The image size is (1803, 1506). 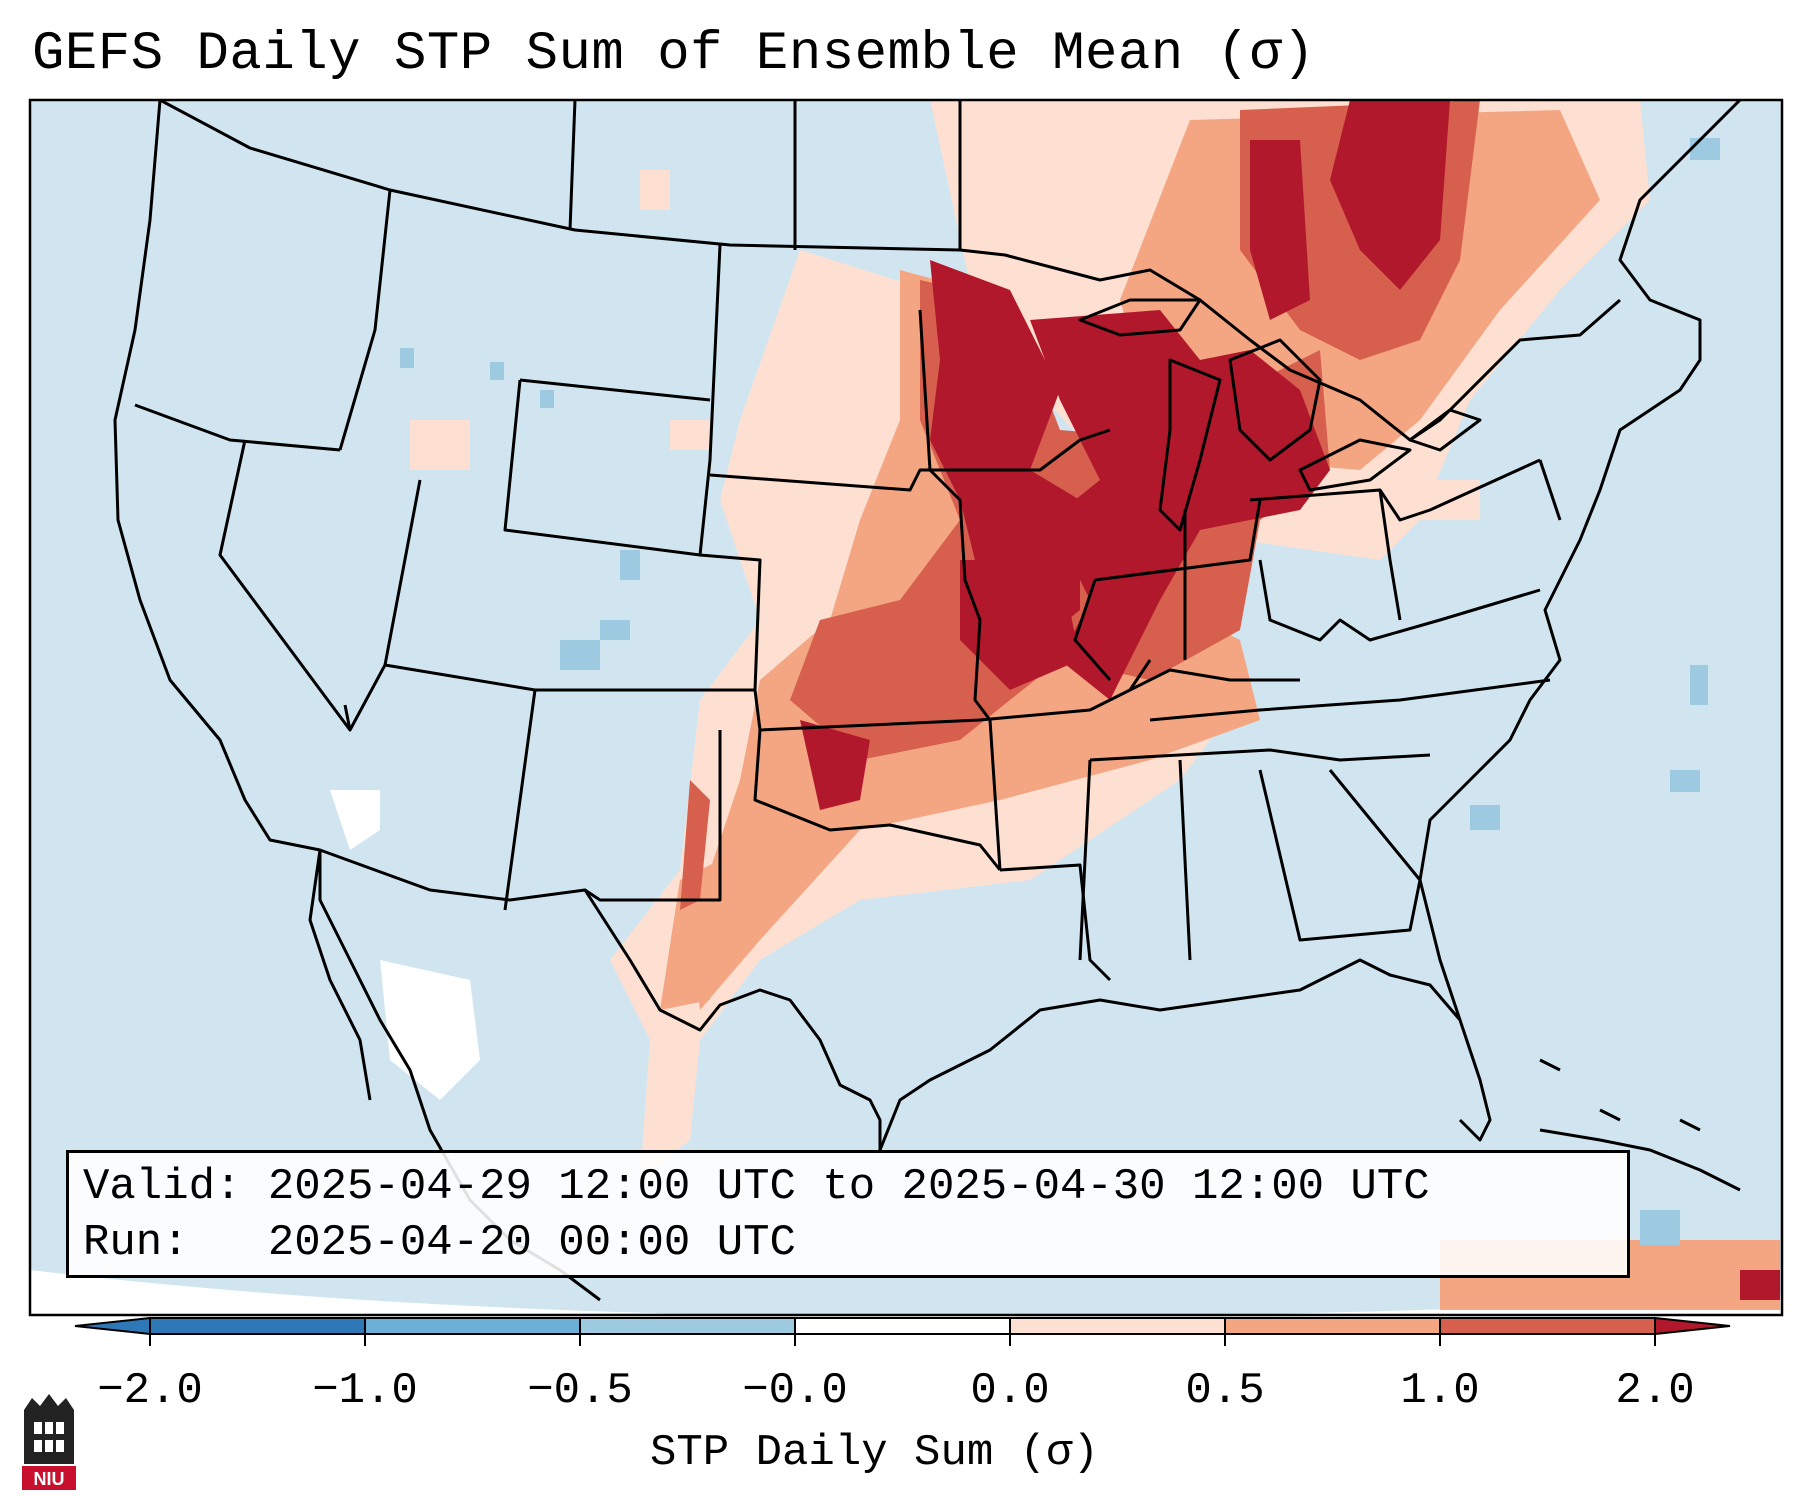 I want to click on colorbar-tick-label: −0.5, so click(x=580, y=1391).